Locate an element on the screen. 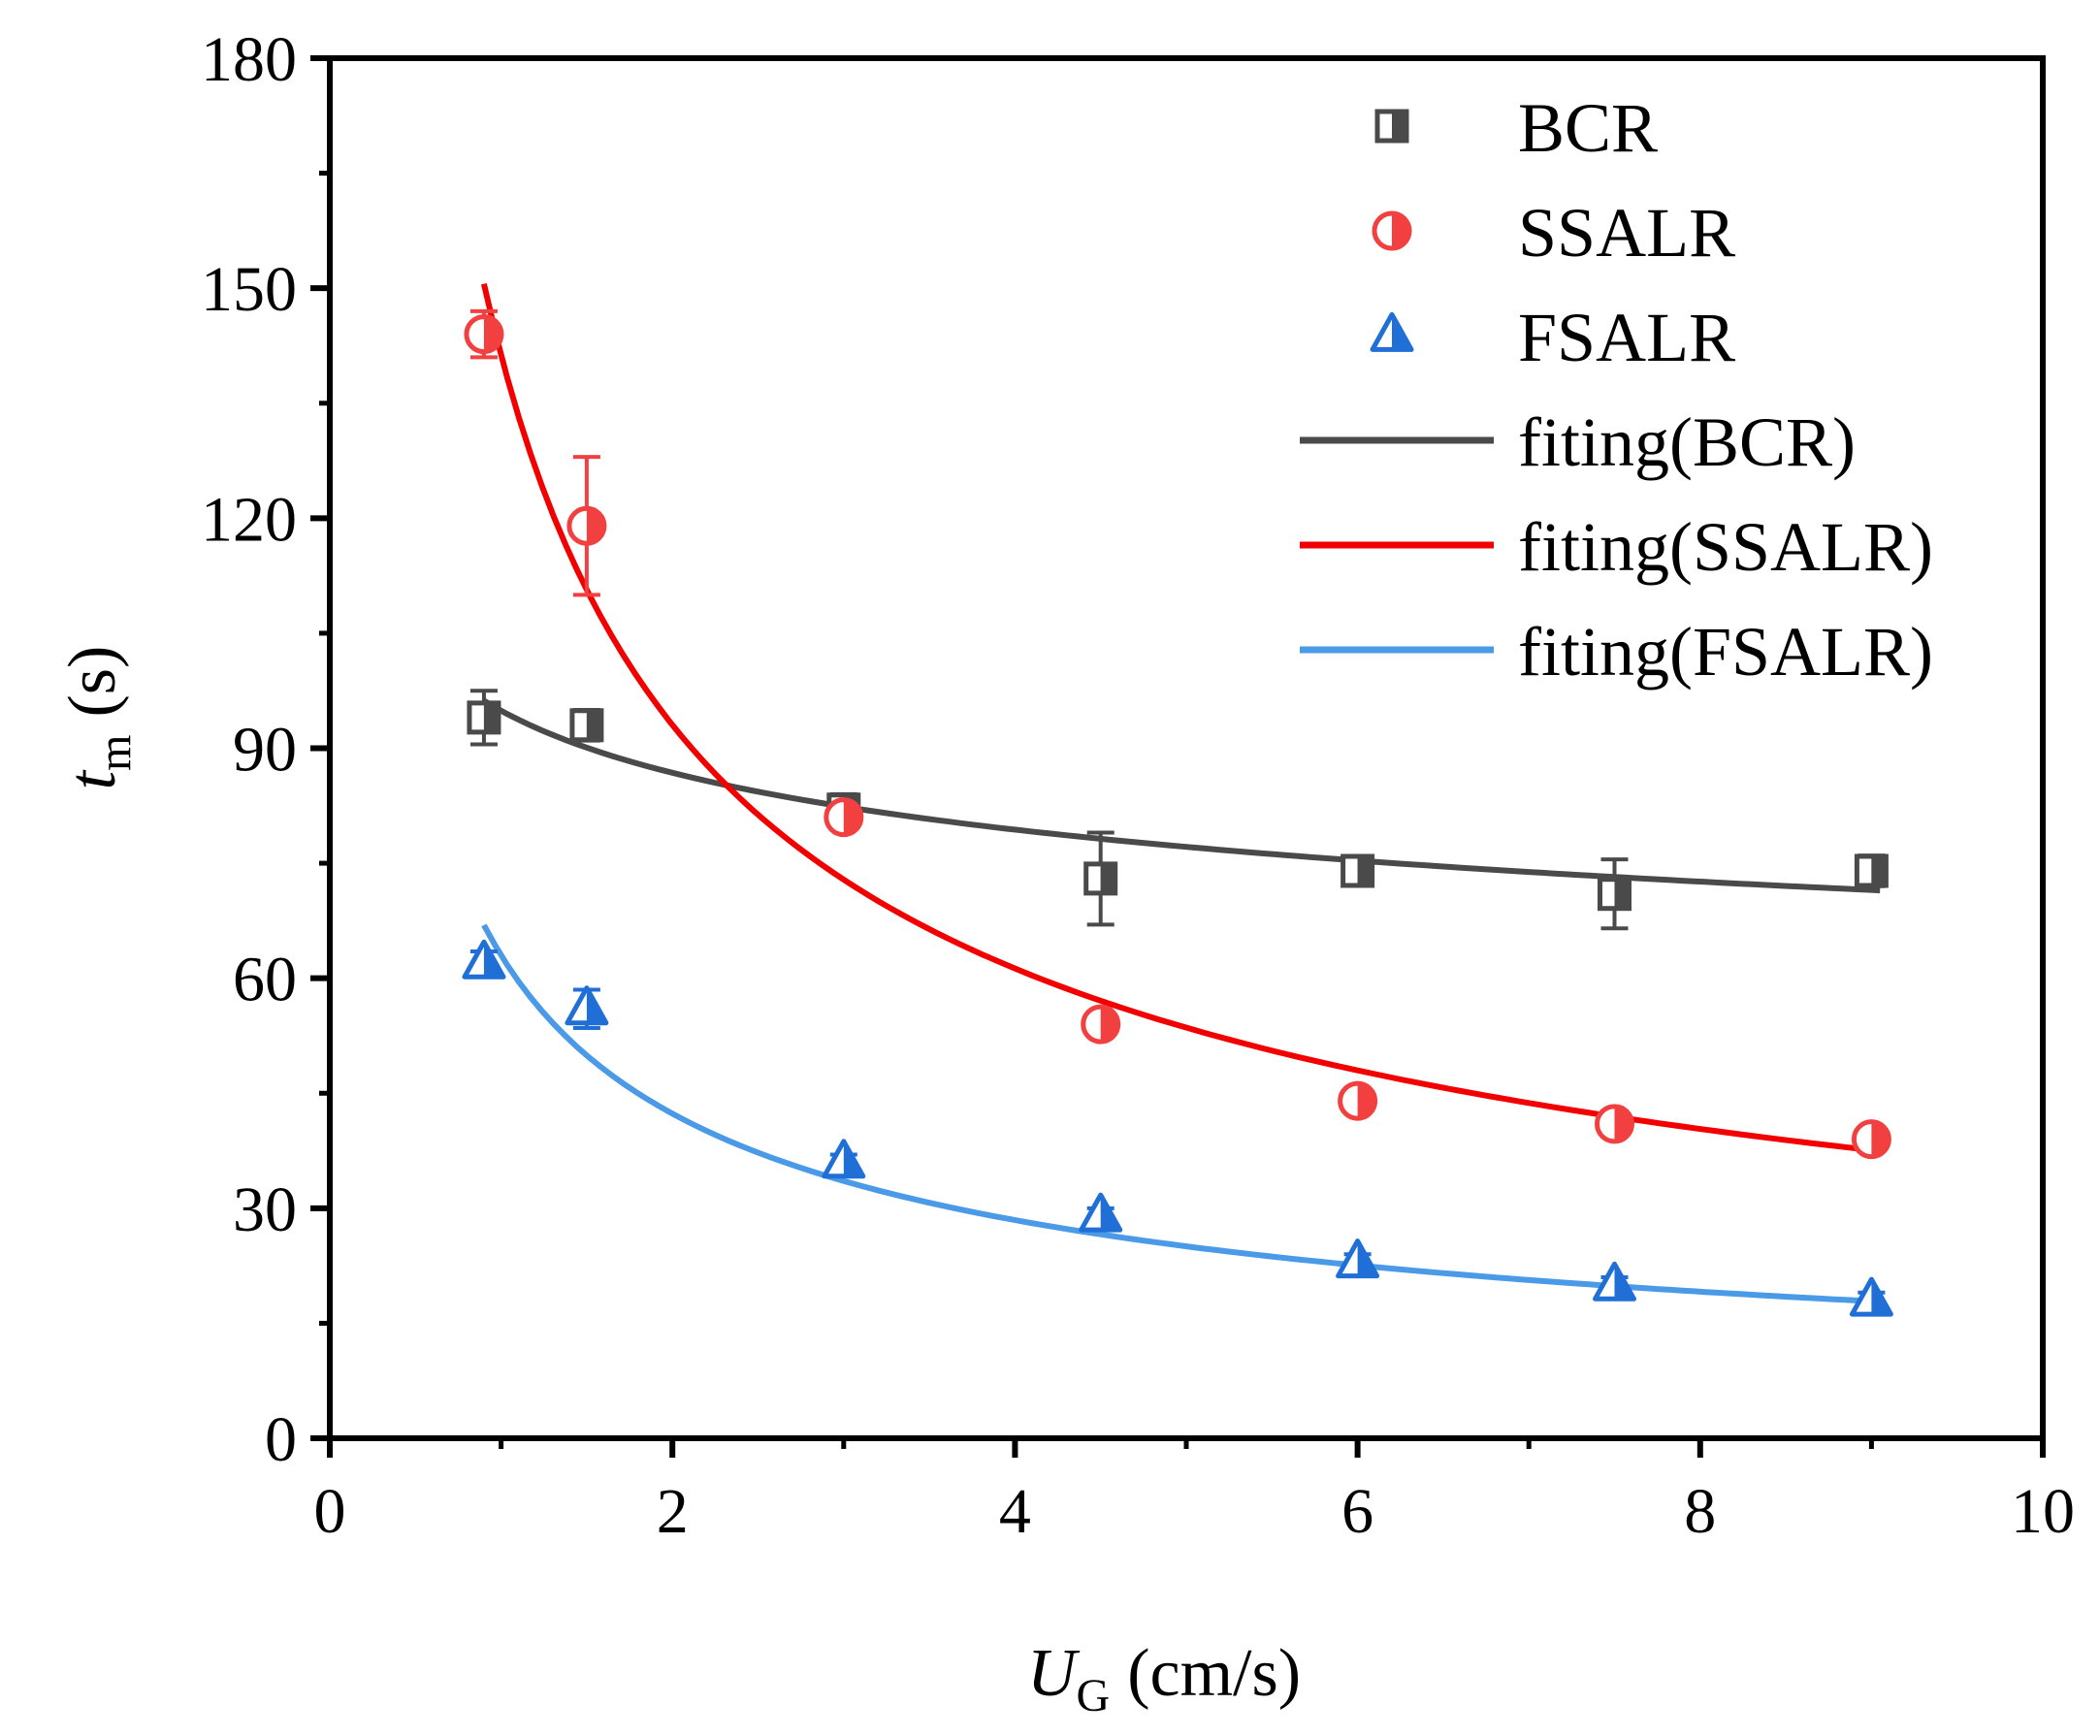 This screenshot has width=2100, height=1736. legend-label: fiting(BCR) is located at coordinates (1687, 442).